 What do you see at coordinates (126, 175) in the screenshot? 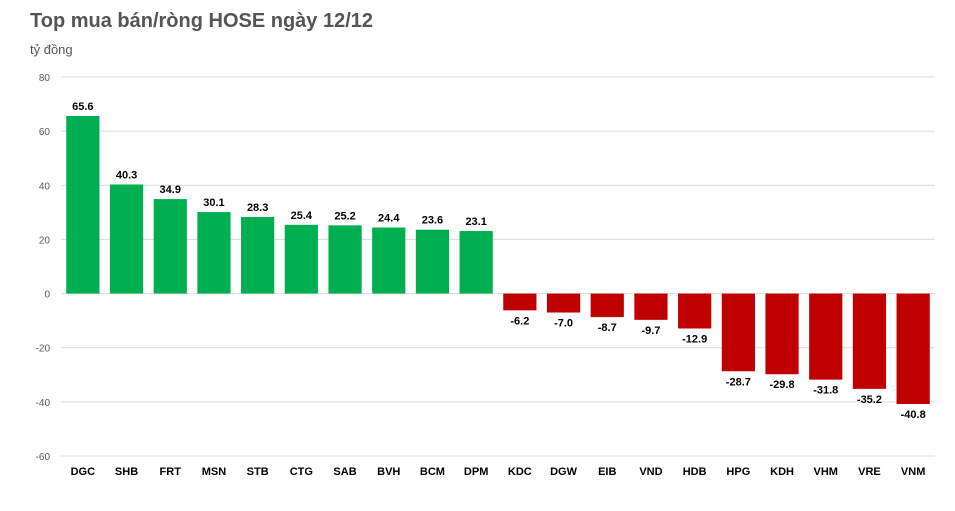
I see `data-label: 40.3` at bounding box center [126, 175].